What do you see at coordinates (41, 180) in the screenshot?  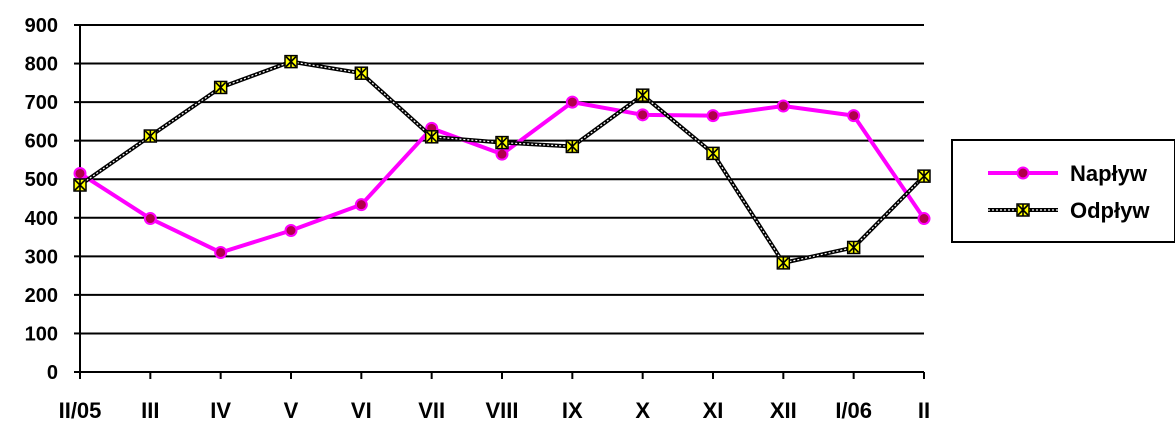 I see `y-tick-label: 500` at bounding box center [41, 180].